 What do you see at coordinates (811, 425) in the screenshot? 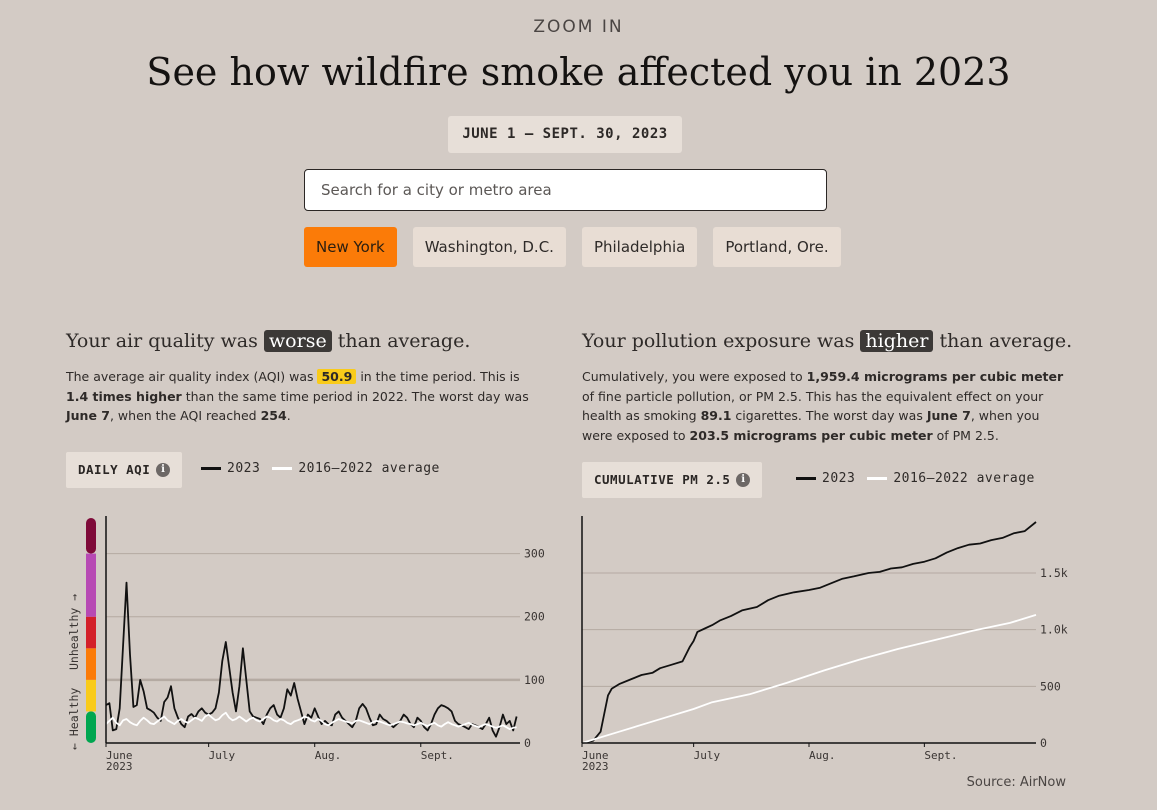
I see `summary-text: , when you were exposed to` at bounding box center [811, 425].